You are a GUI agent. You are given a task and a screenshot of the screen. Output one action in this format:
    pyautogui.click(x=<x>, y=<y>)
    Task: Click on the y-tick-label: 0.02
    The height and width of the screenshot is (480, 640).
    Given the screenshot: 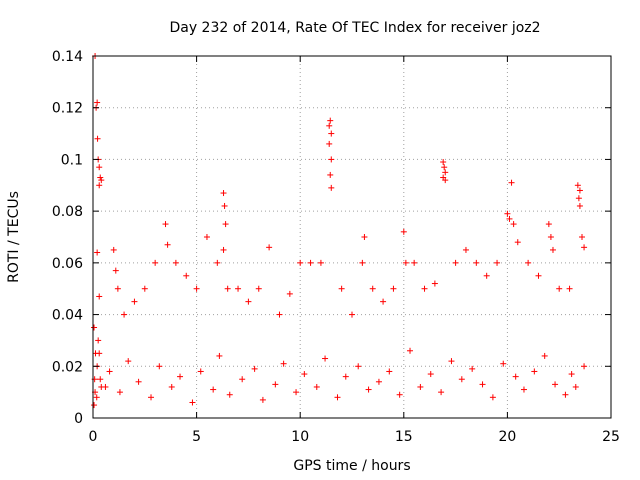 What is the action you would take?
    pyautogui.click(x=67, y=367)
    